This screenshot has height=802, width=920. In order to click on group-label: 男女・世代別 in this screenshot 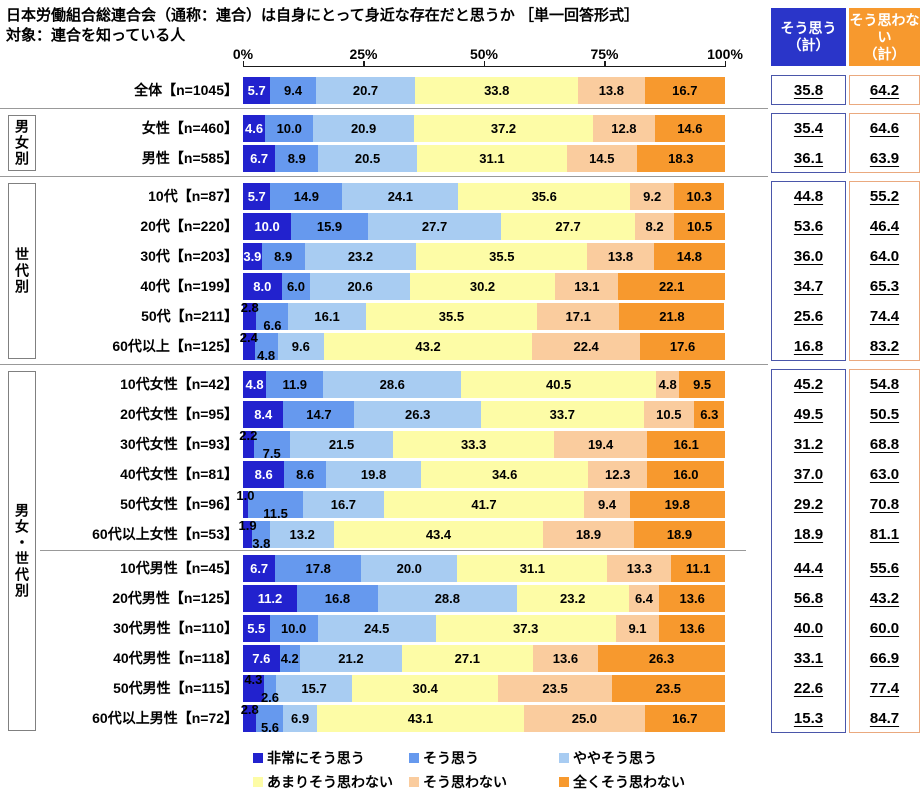, I will do `click(22, 551)`.